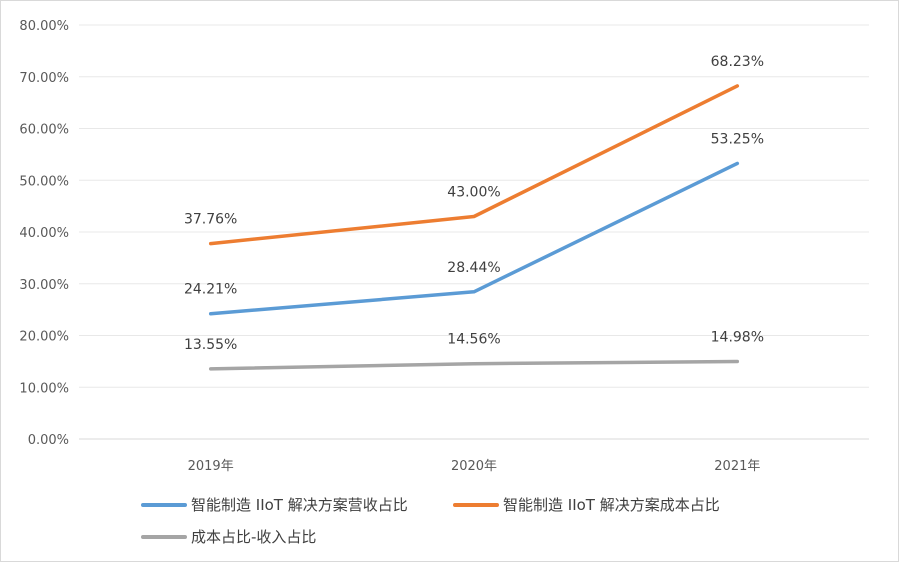 The width and height of the screenshot is (899, 562). Describe the element at coordinates (44, 337) in the screenshot. I see `y-tick-label: 20.00%` at that location.